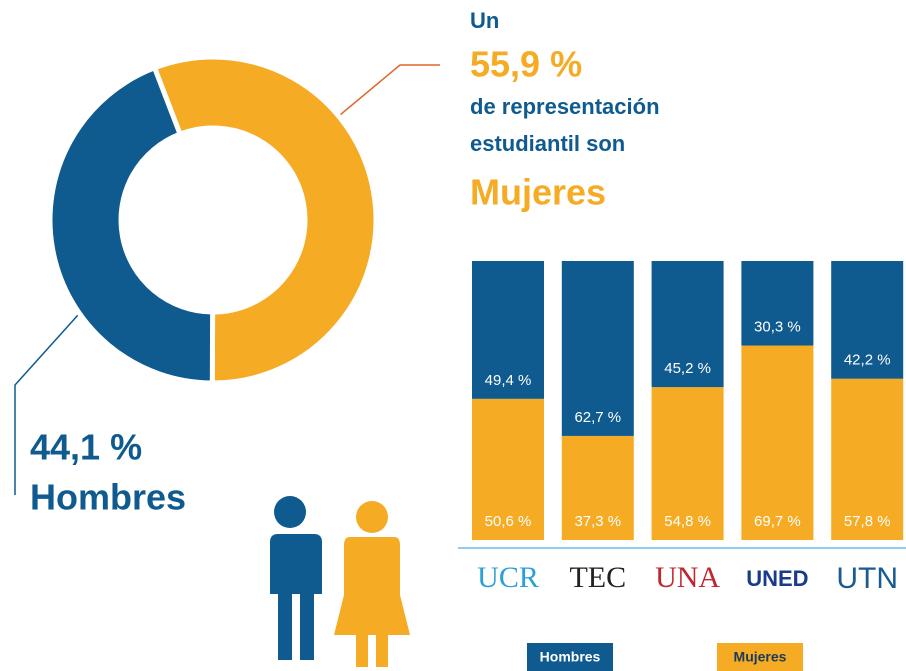  What do you see at coordinates (526, 64) in the screenshot?
I see `value-label: 55,9 %` at bounding box center [526, 64].